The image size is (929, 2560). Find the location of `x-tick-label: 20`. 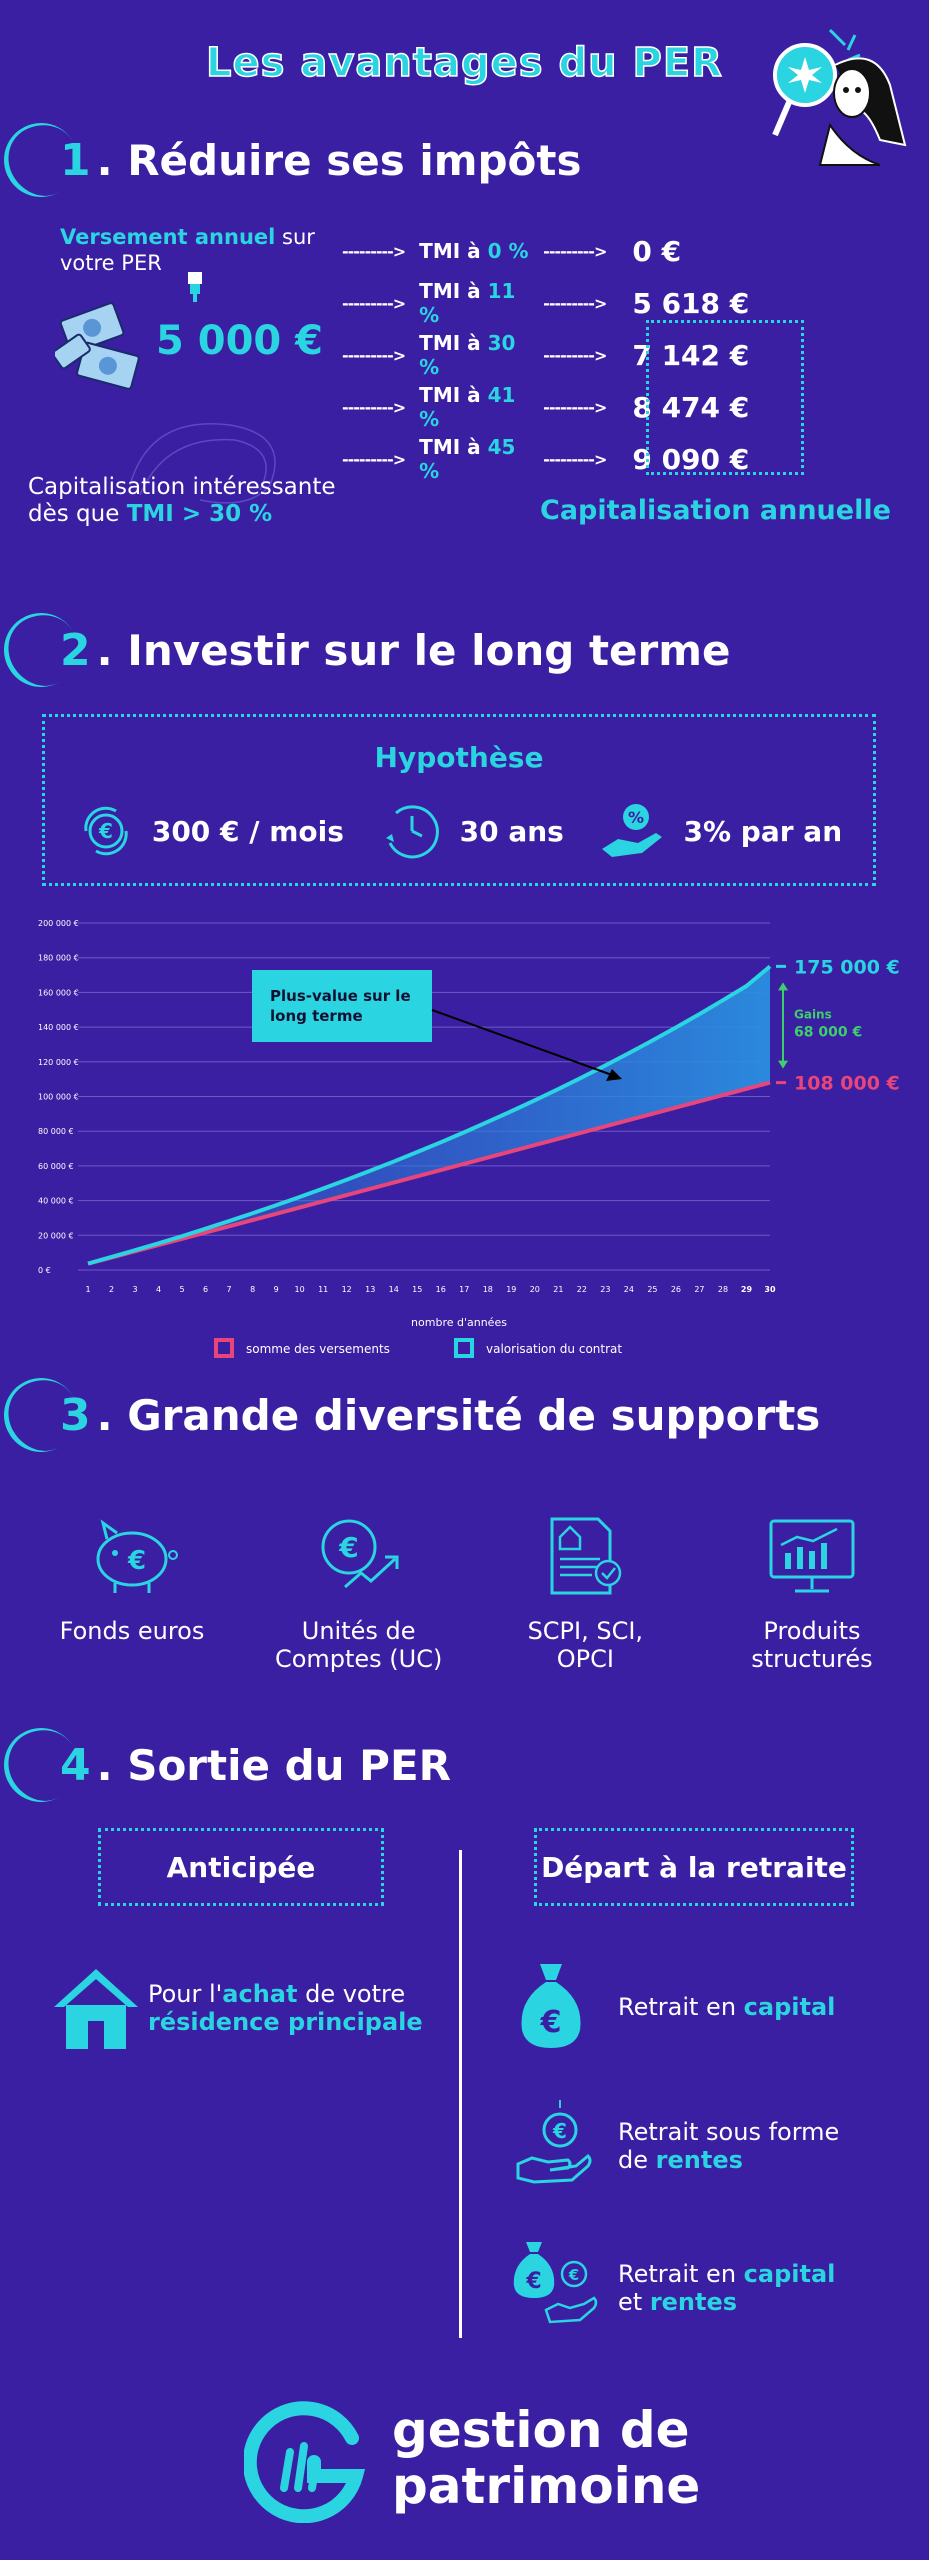

x-tick-label: 20 is located at coordinates (535, 1289).